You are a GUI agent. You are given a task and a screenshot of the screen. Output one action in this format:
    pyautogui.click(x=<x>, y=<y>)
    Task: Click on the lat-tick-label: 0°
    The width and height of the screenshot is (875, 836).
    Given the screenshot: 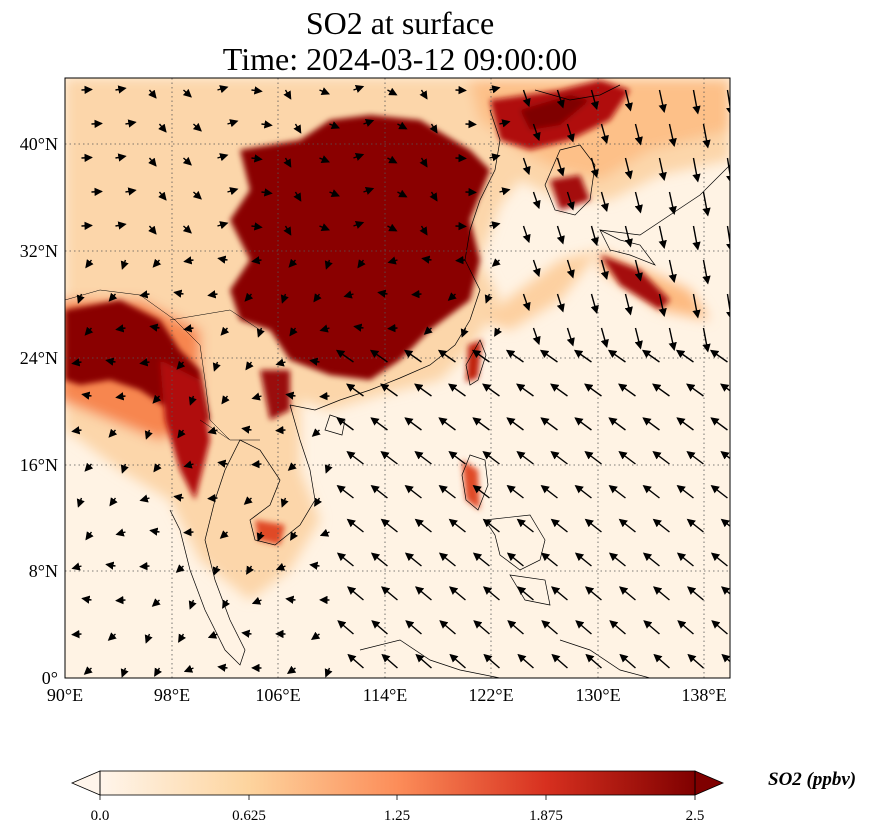 What is the action you would take?
    pyautogui.click(x=50, y=678)
    